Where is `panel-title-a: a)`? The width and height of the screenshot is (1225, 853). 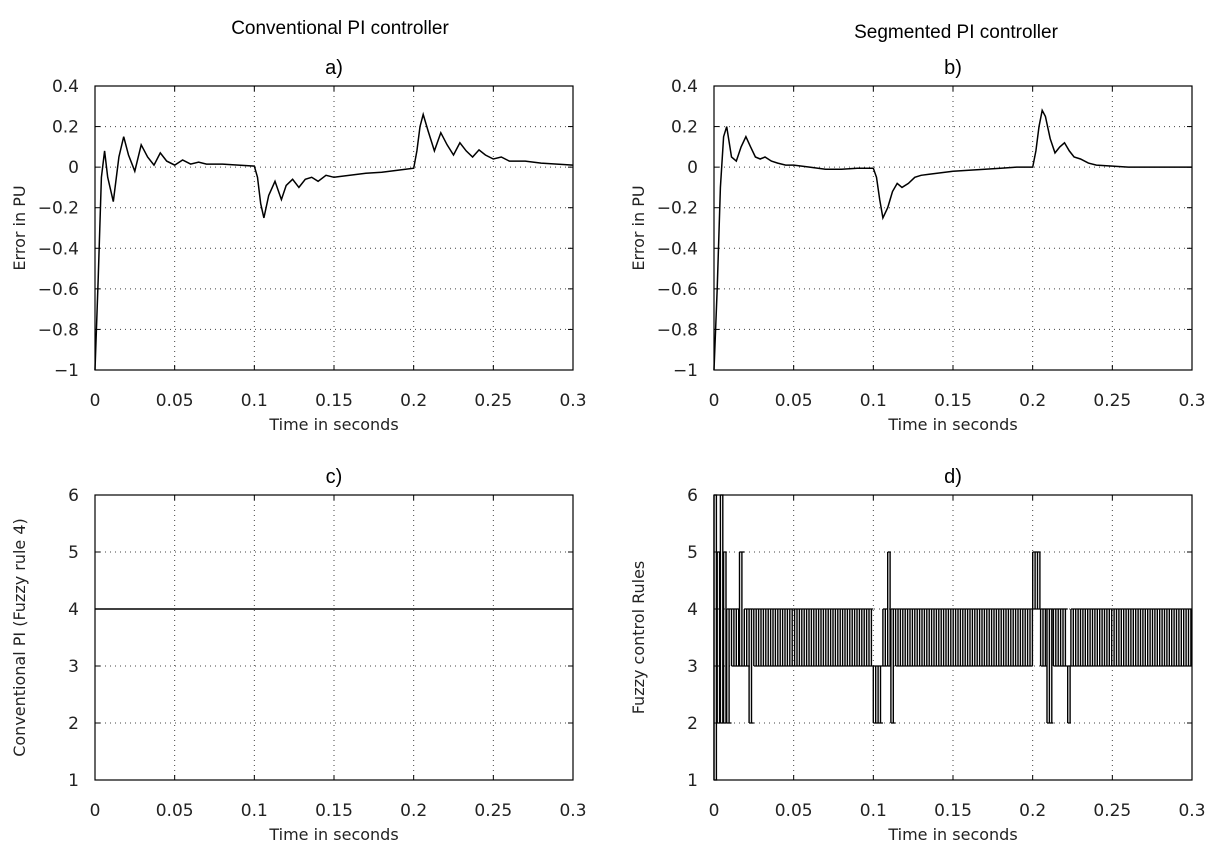
panel-title-a: a) is located at coordinates (334, 68).